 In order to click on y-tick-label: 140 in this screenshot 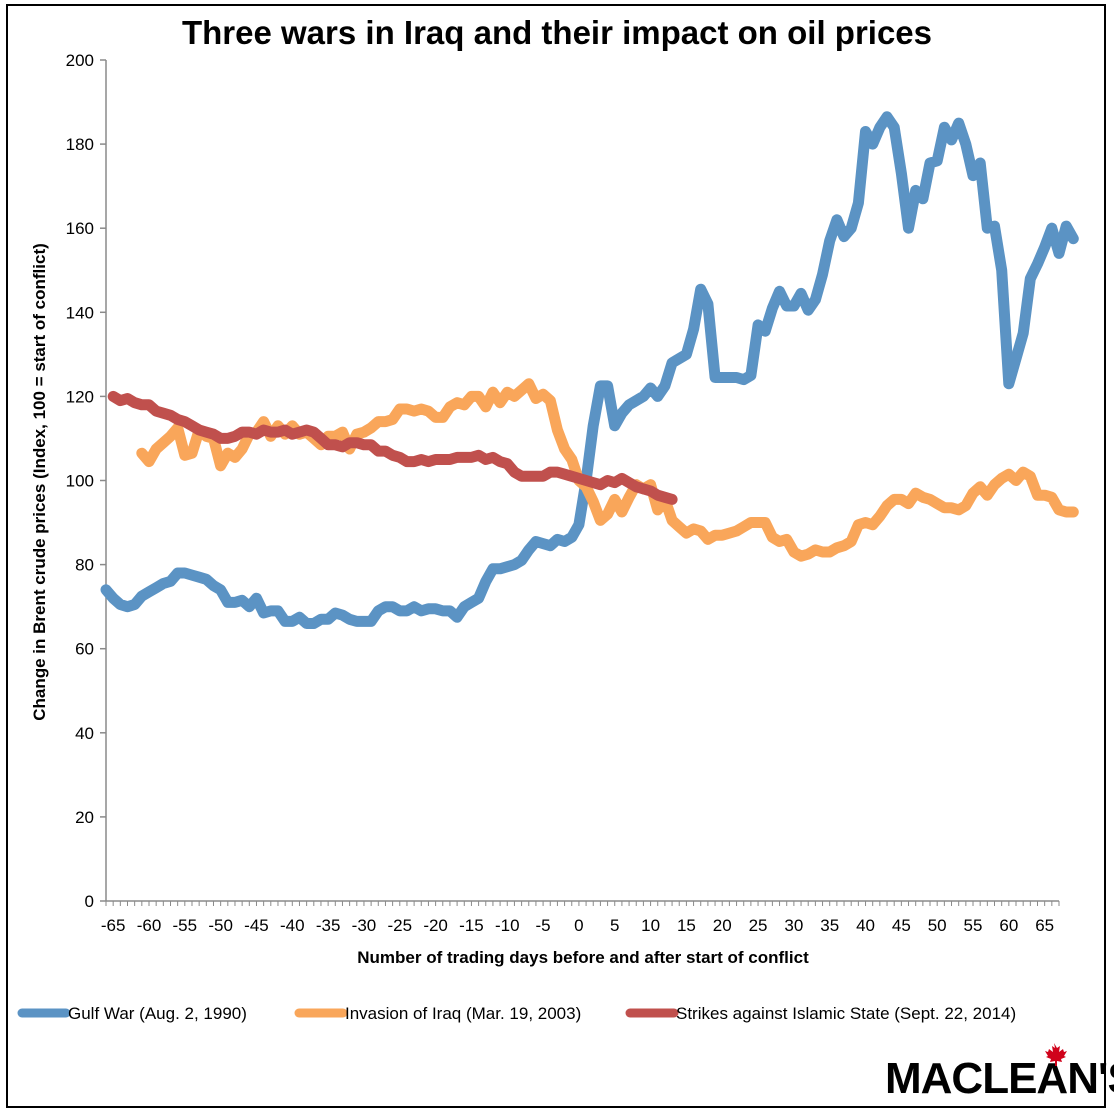, I will do `click(80, 312)`.